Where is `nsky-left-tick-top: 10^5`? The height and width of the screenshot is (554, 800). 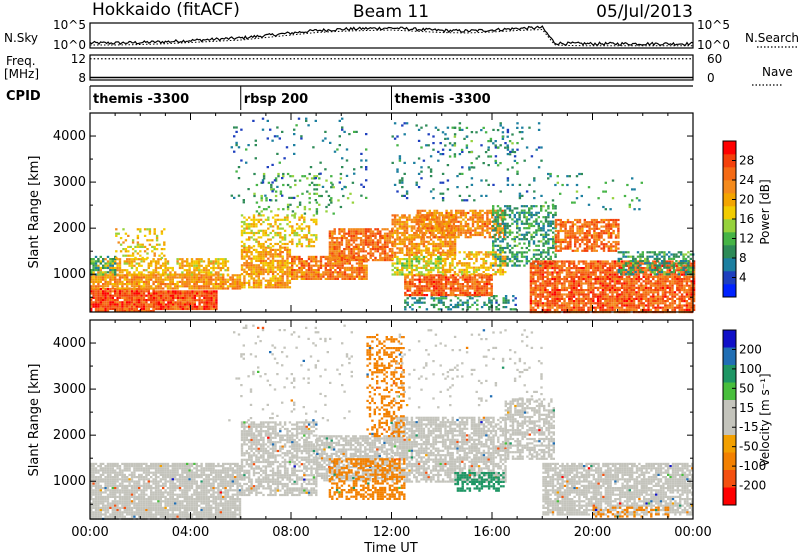 nsky-left-tick-top: 10^5 is located at coordinates (69, 25).